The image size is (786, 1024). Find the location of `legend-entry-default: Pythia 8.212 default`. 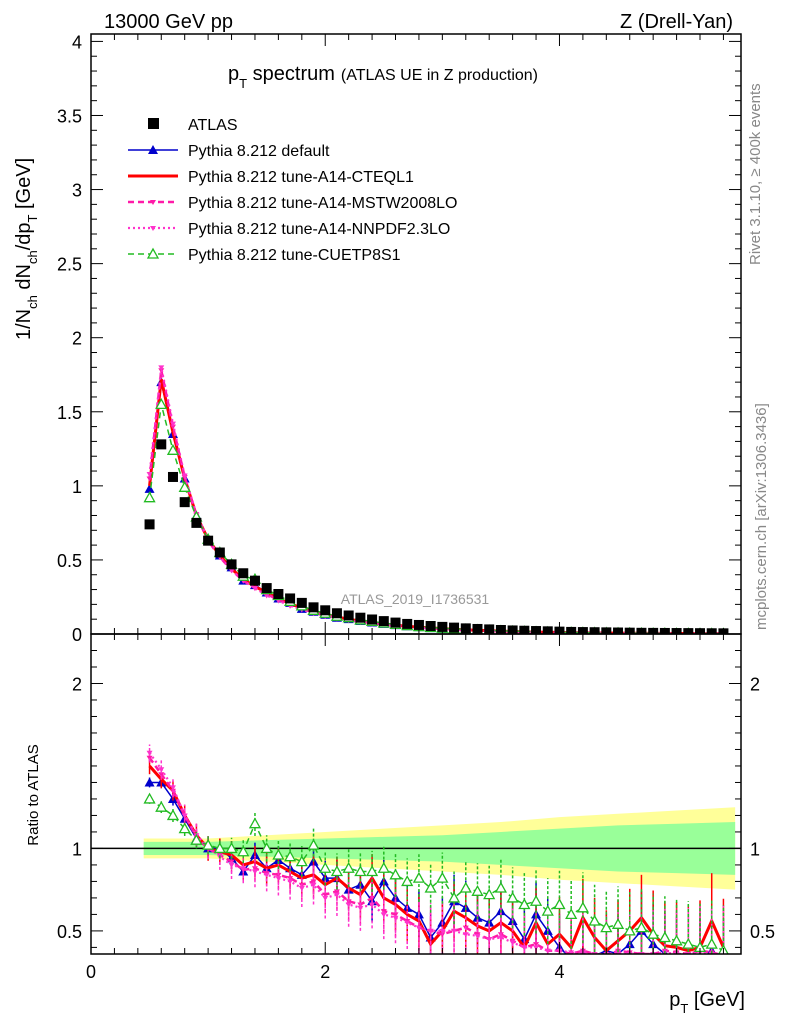

legend-entry-default: Pythia 8.212 default is located at coordinates (229, 151).